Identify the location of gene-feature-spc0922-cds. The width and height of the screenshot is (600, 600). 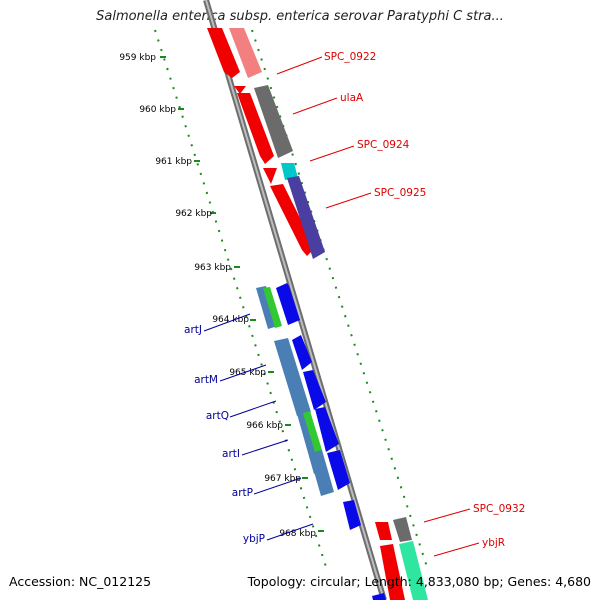
(245, 53).